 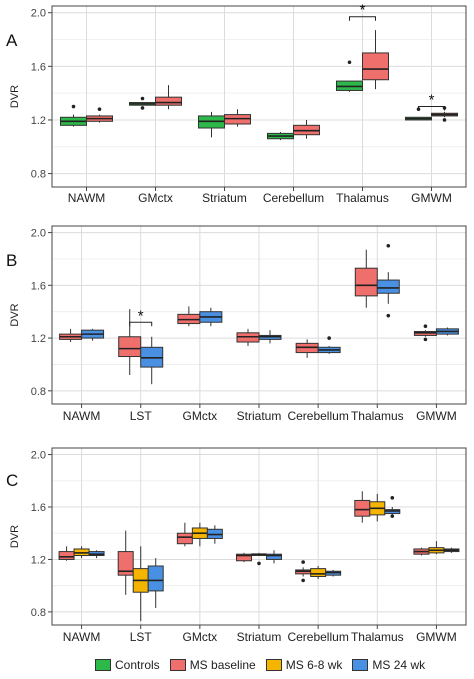 I want to click on legend-item-ms-24-wk: MS 24 wk, so click(x=388, y=665).